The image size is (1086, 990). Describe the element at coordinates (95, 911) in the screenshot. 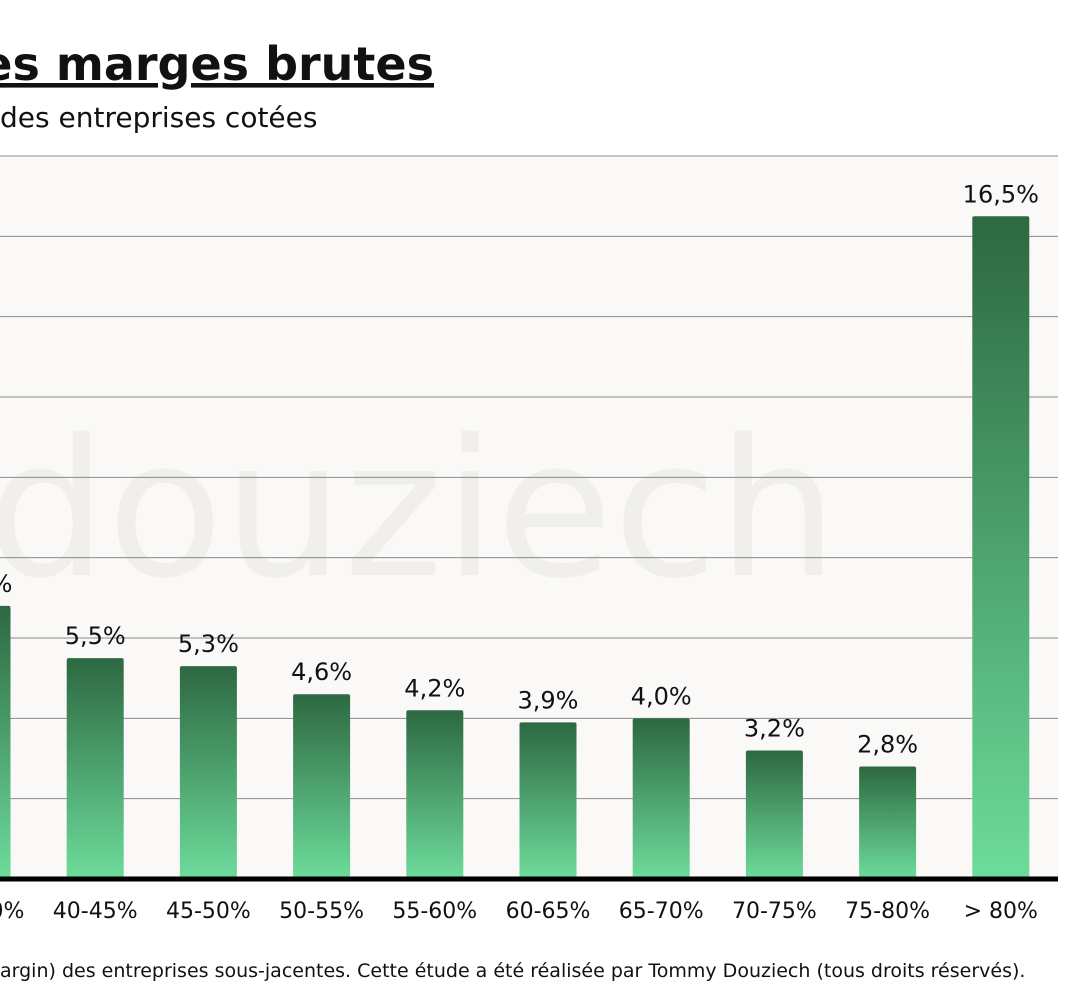

I see `x-tick-label: 40-45%` at that location.